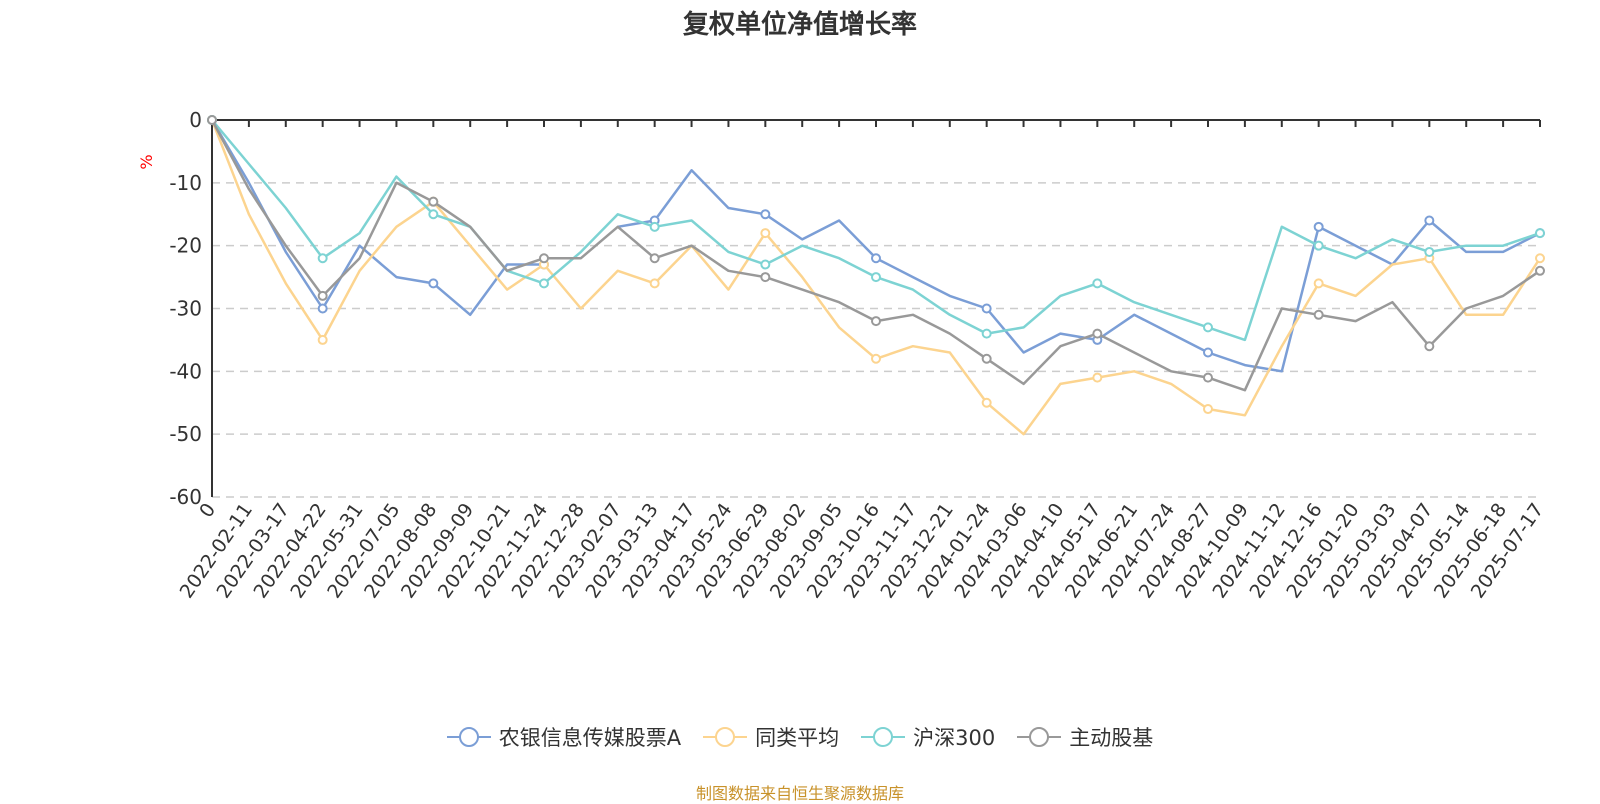 The height and width of the screenshot is (804, 1600). What do you see at coordinates (590, 738) in the screenshot?
I see `legend-label: 农银信息传媒股票A` at bounding box center [590, 738].